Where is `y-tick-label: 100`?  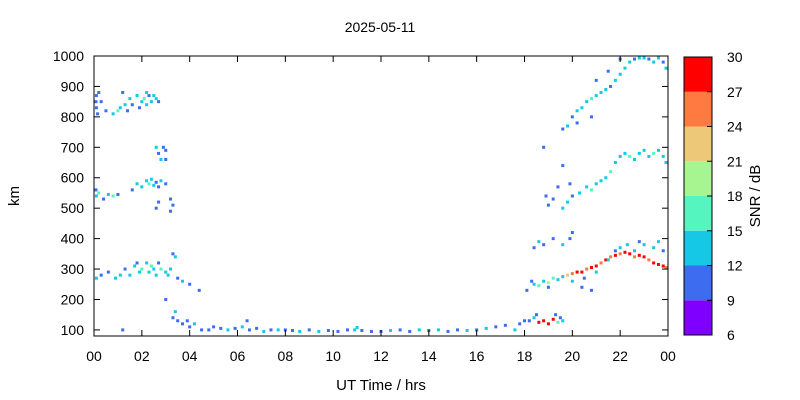 y-tick-label: 100 is located at coordinates (73, 330).